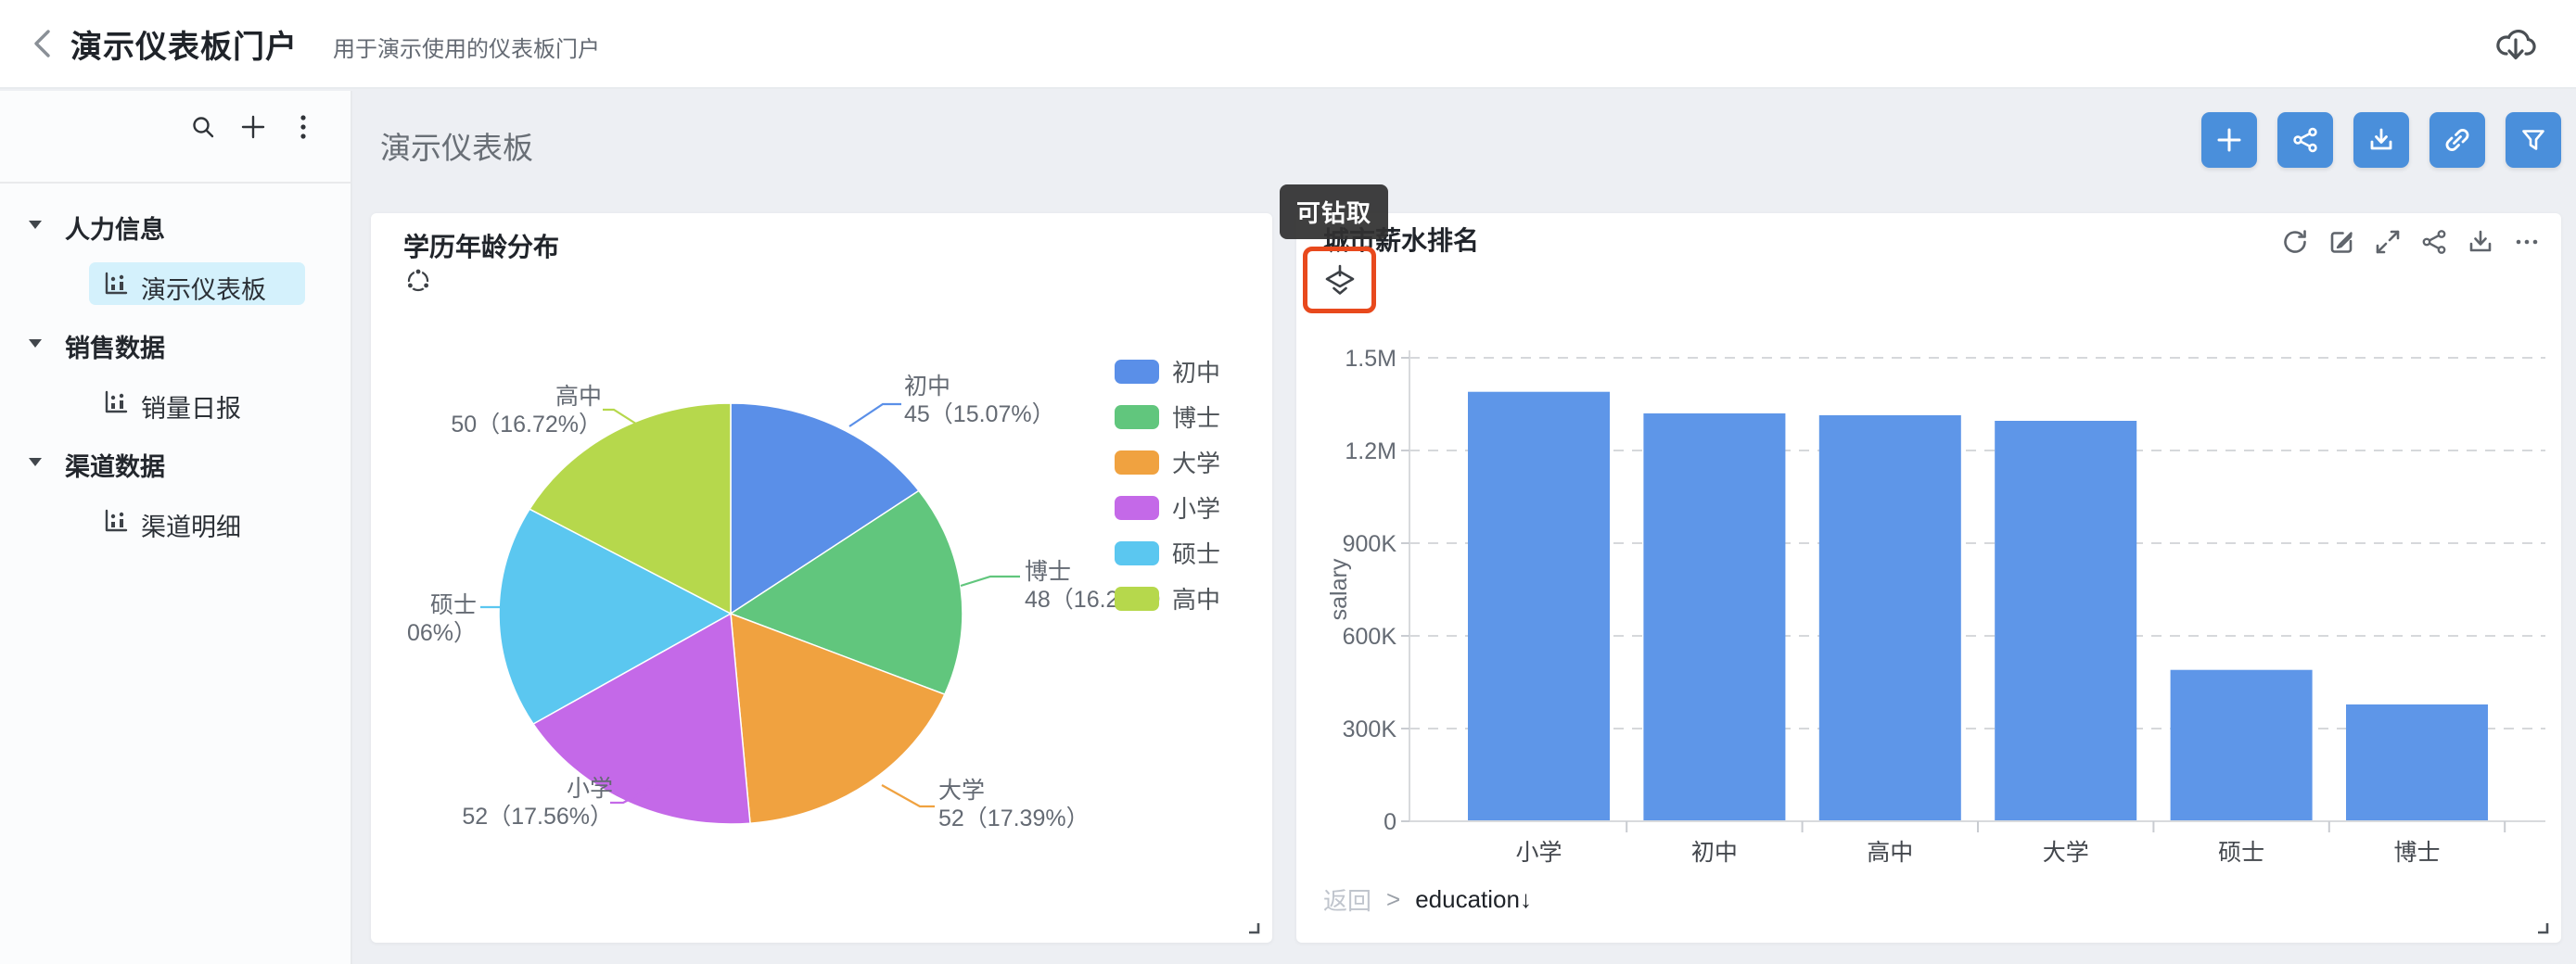 The width and height of the screenshot is (2576, 964). I want to click on tree-item-label: 渠道明细, so click(191, 527).